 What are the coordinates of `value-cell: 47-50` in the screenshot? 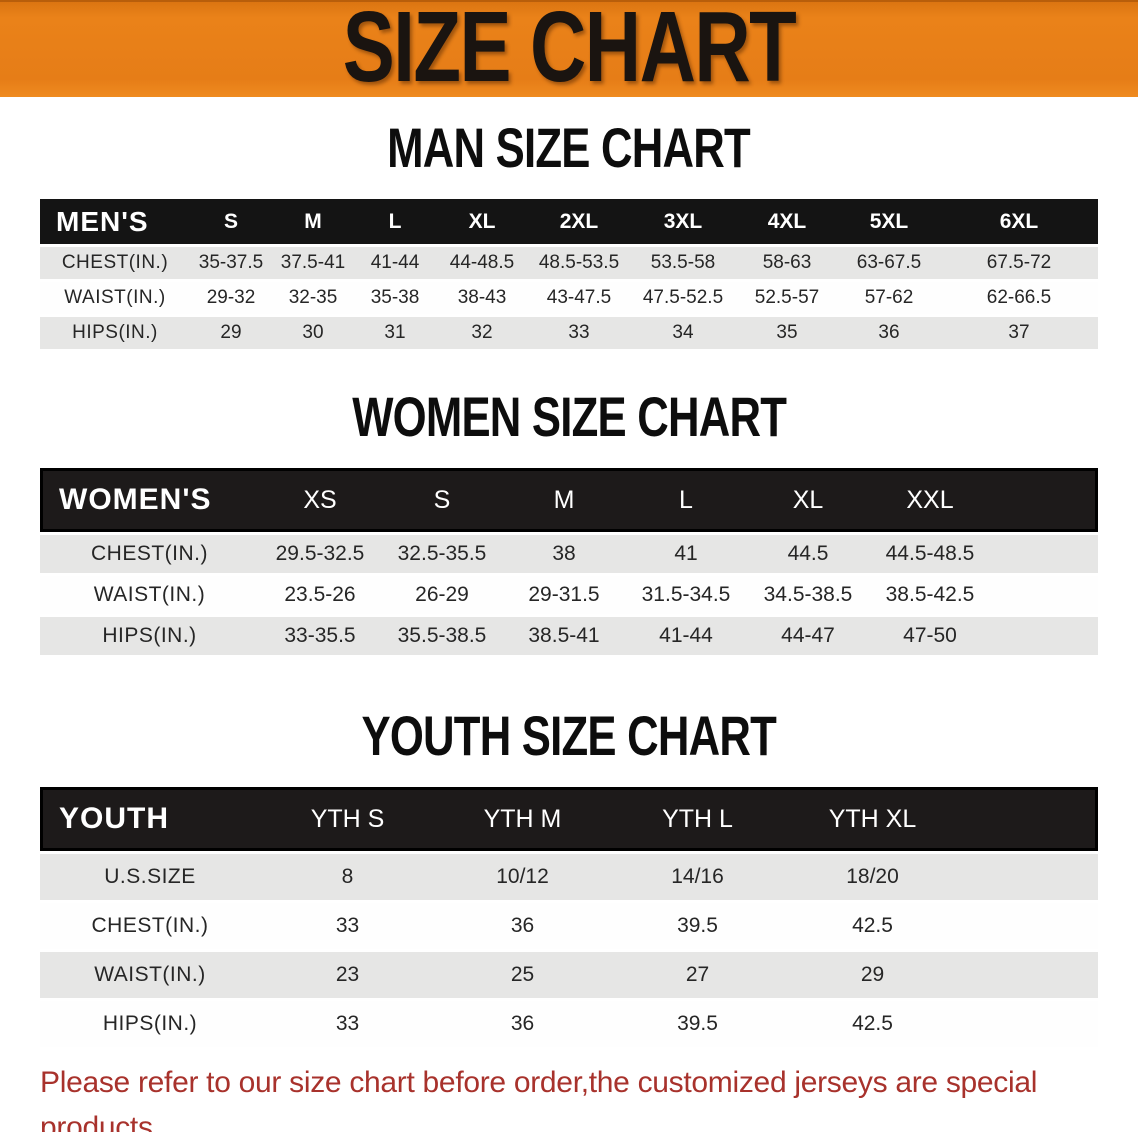 It's located at (930, 636).